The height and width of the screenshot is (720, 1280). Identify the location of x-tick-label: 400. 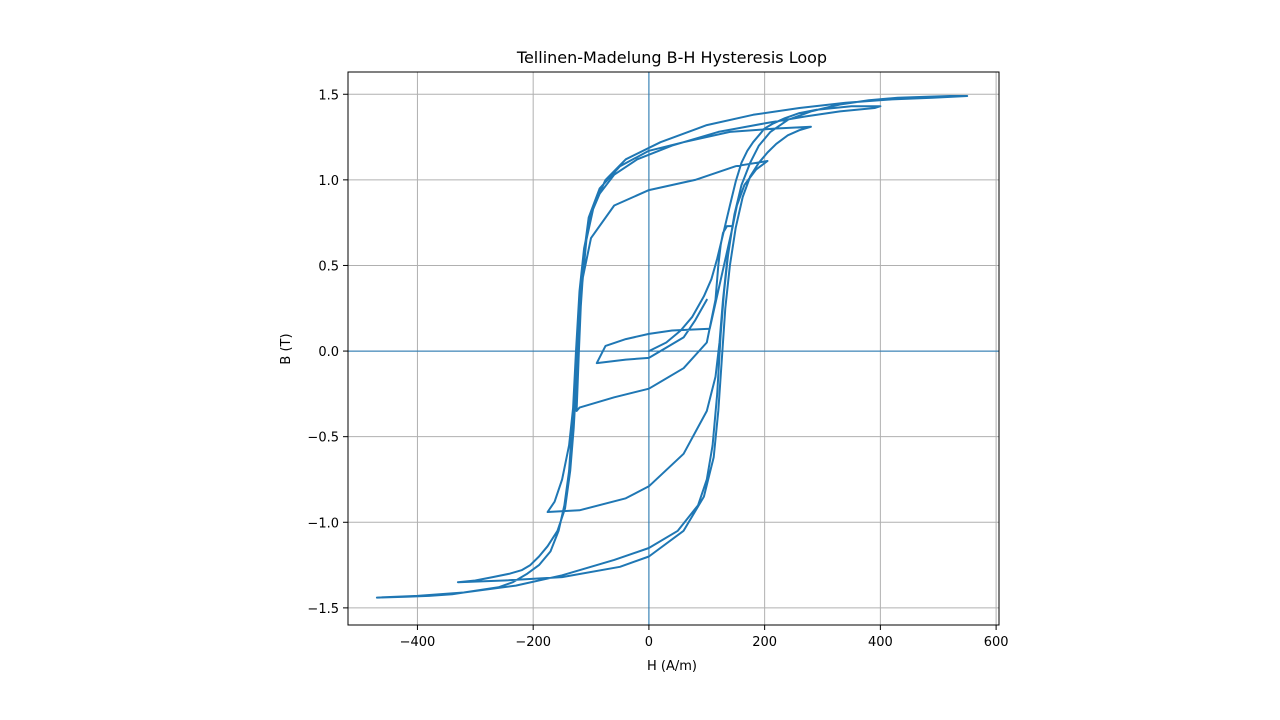
(880, 642).